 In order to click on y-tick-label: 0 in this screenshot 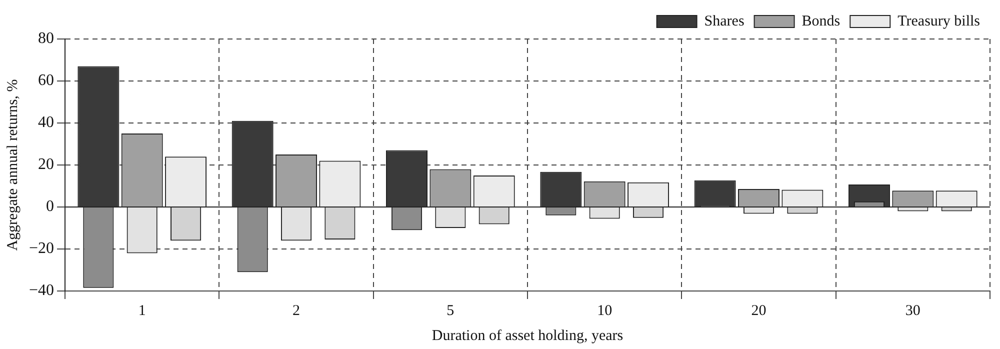, I will do `click(50, 207)`.